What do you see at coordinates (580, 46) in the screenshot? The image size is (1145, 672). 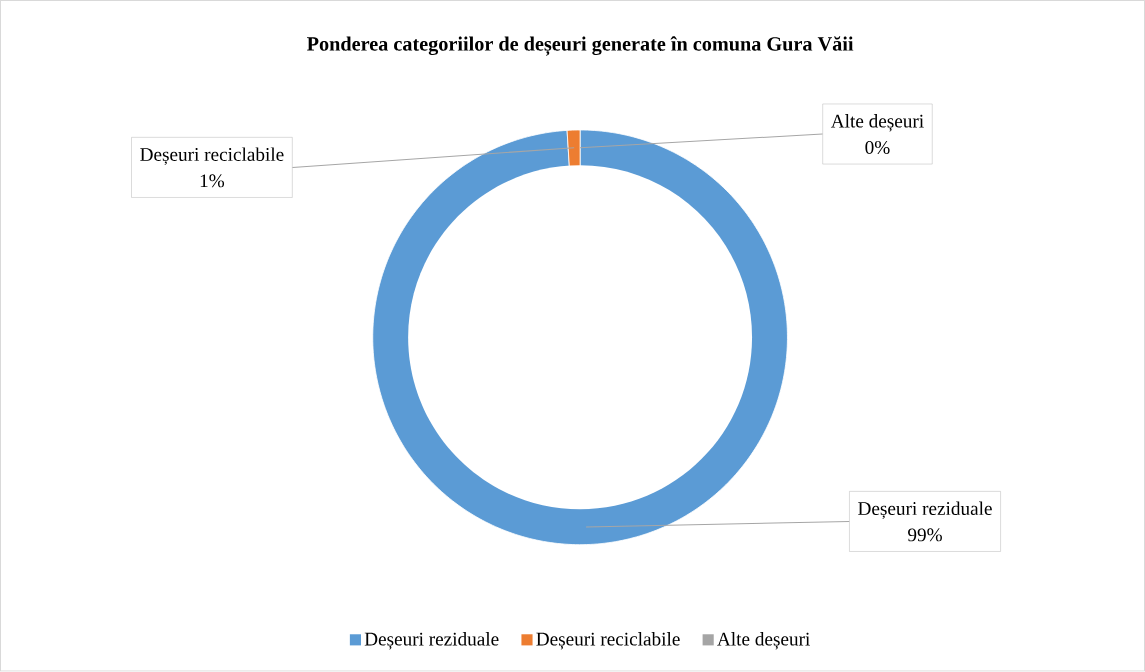 I see `chart-title: Ponderea categoriilor de deșeuri generate în comuna Gura Văii` at bounding box center [580, 46].